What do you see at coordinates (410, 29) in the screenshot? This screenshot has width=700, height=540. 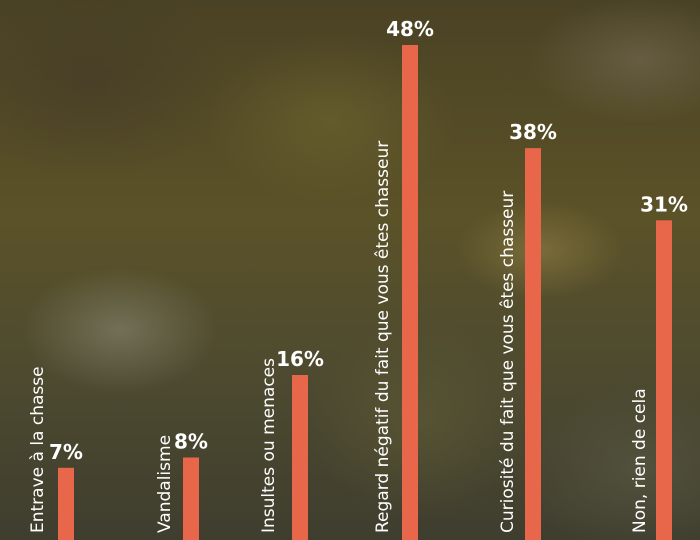 I see `value-label-3: 48%` at bounding box center [410, 29].